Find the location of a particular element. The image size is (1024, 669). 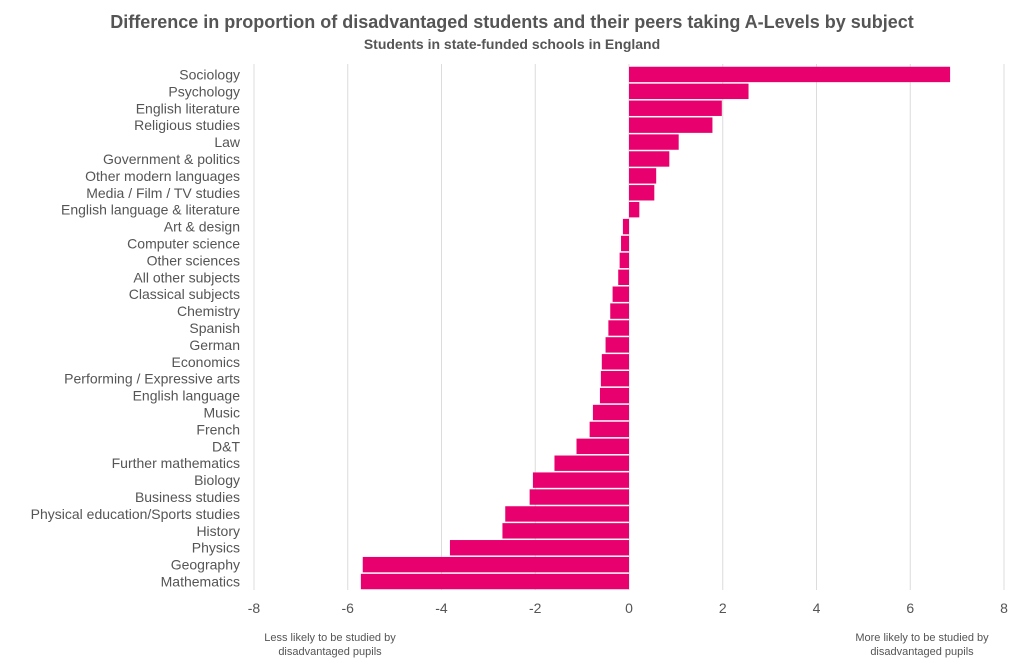

category-label: Media / Film / TV studies is located at coordinates (163, 193).